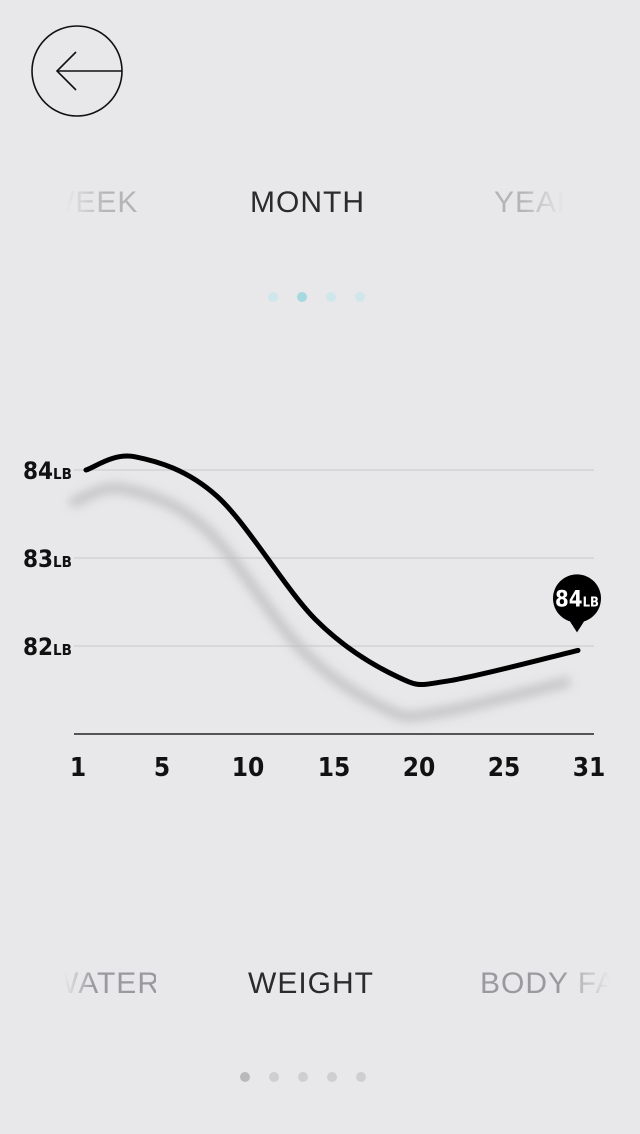  What do you see at coordinates (311, 983) in the screenshot?
I see `tab-weight: WEIGHT` at bounding box center [311, 983].